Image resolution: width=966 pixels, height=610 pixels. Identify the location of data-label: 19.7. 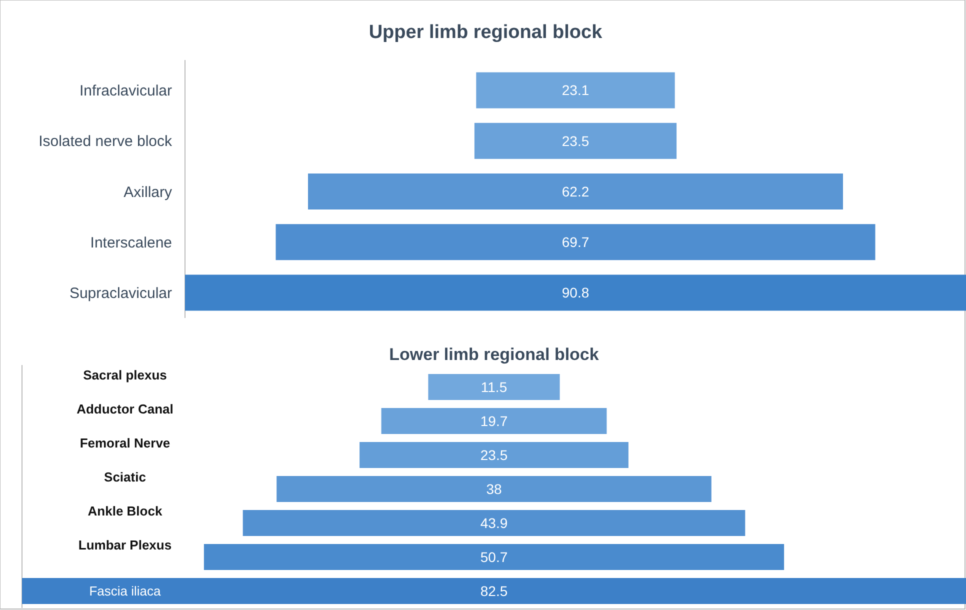
(494, 420).